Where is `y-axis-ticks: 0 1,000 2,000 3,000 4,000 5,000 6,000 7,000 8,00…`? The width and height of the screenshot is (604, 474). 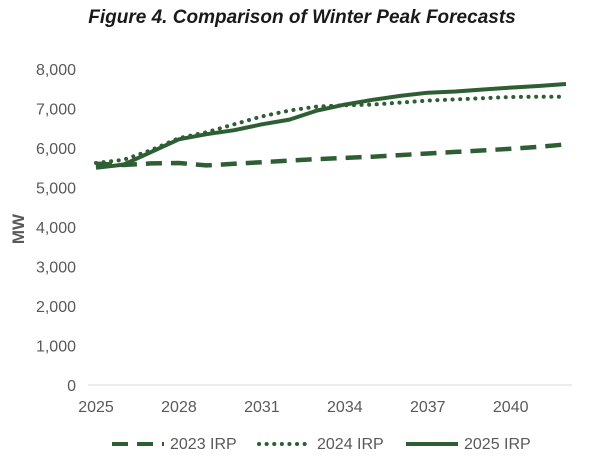 y-axis-ticks: 0 1,000 2,000 3,000 4,000 5,000 6,000 7,000 8,00… is located at coordinates (56, 228).